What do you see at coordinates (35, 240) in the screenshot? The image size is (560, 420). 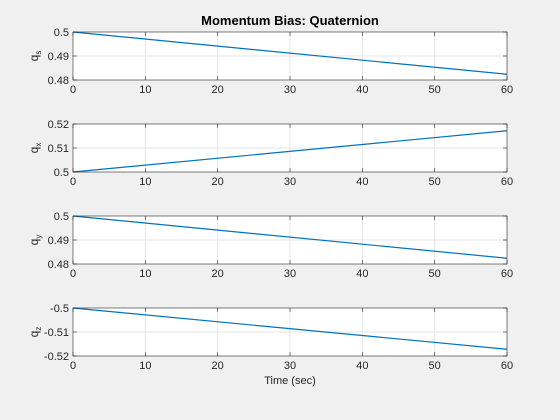 I see `y-axis-label: qy` at bounding box center [35, 240].